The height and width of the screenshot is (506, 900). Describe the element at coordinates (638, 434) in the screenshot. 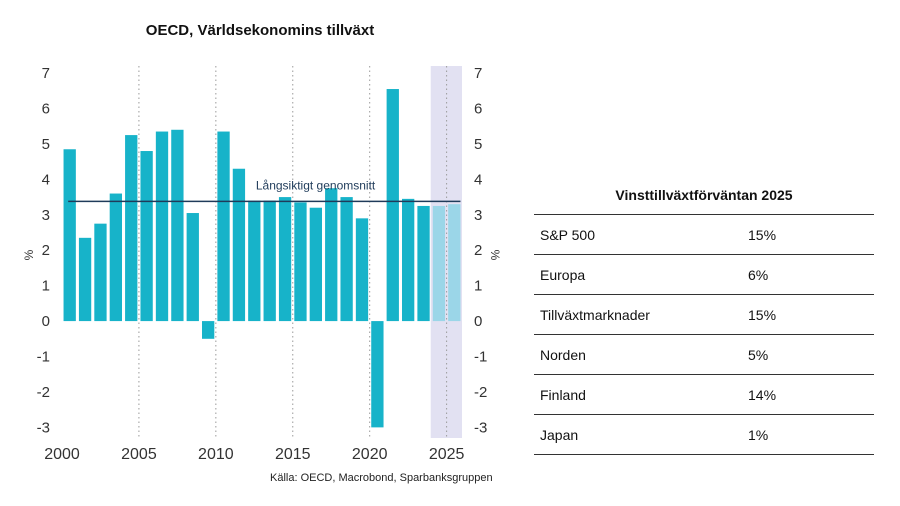

I see `row-label: Japan` at that location.